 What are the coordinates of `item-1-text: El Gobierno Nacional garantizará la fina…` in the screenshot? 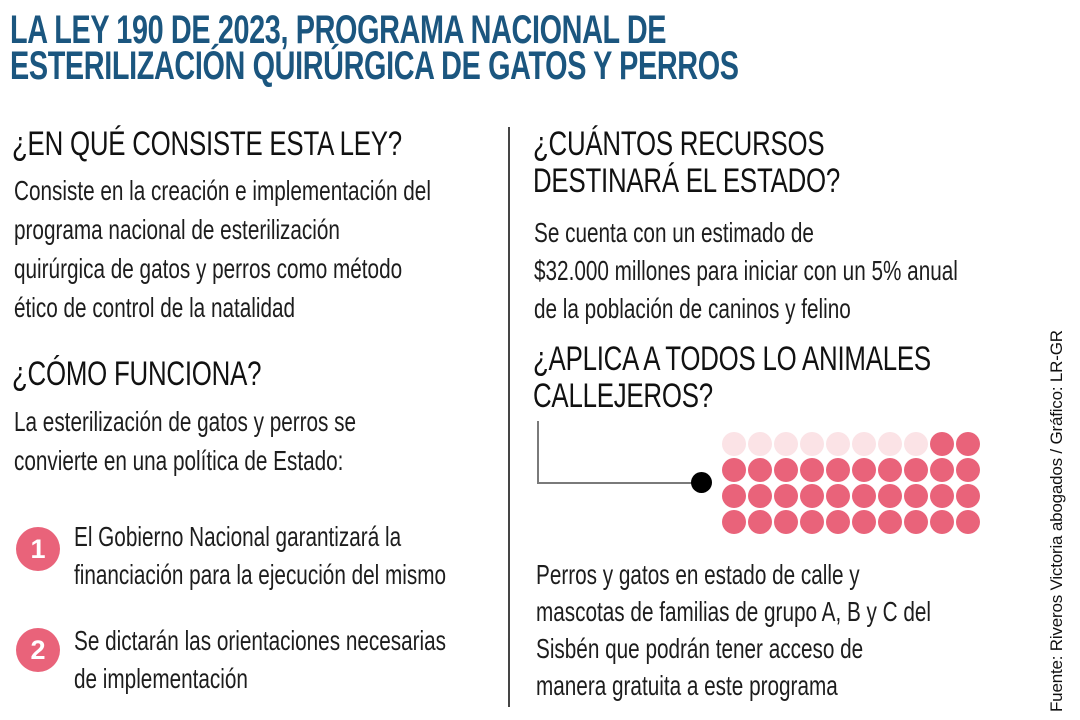 It's located at (260, 555).